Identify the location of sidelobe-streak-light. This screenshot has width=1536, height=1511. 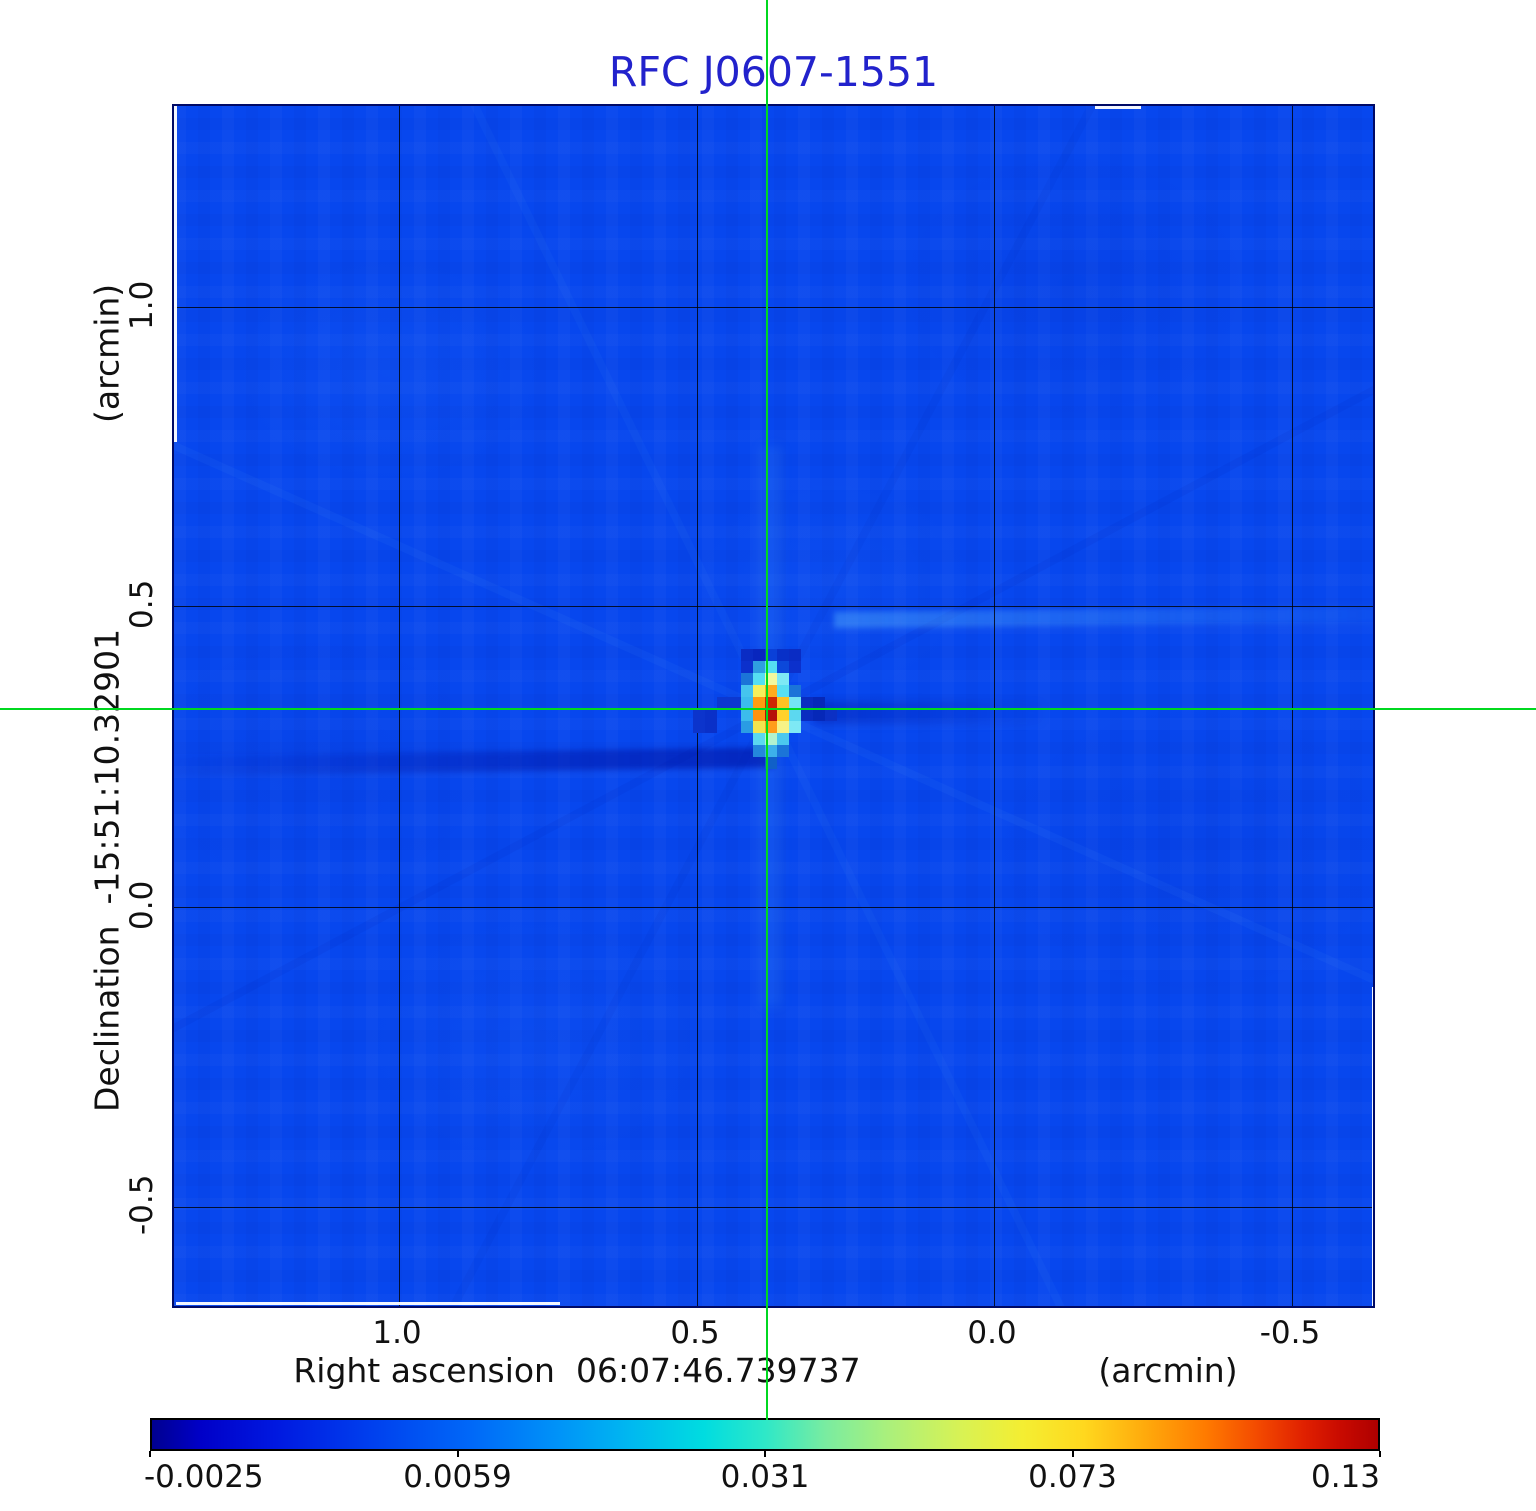
(1103, 617).